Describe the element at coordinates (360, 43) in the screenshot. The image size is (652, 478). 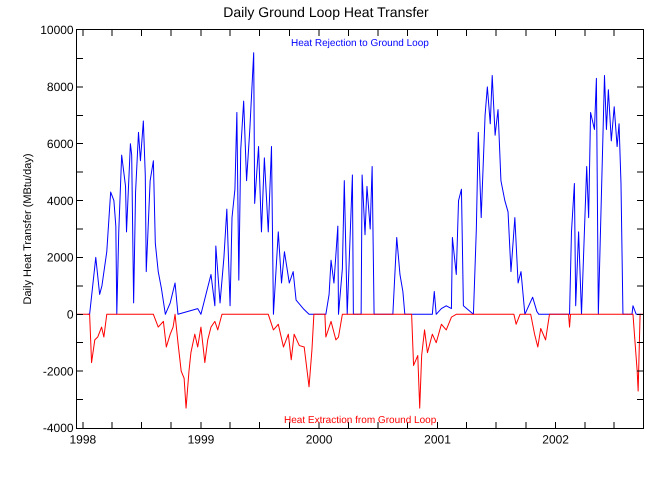
I see `text: Heat Rejection to Ground Loop` at that location.